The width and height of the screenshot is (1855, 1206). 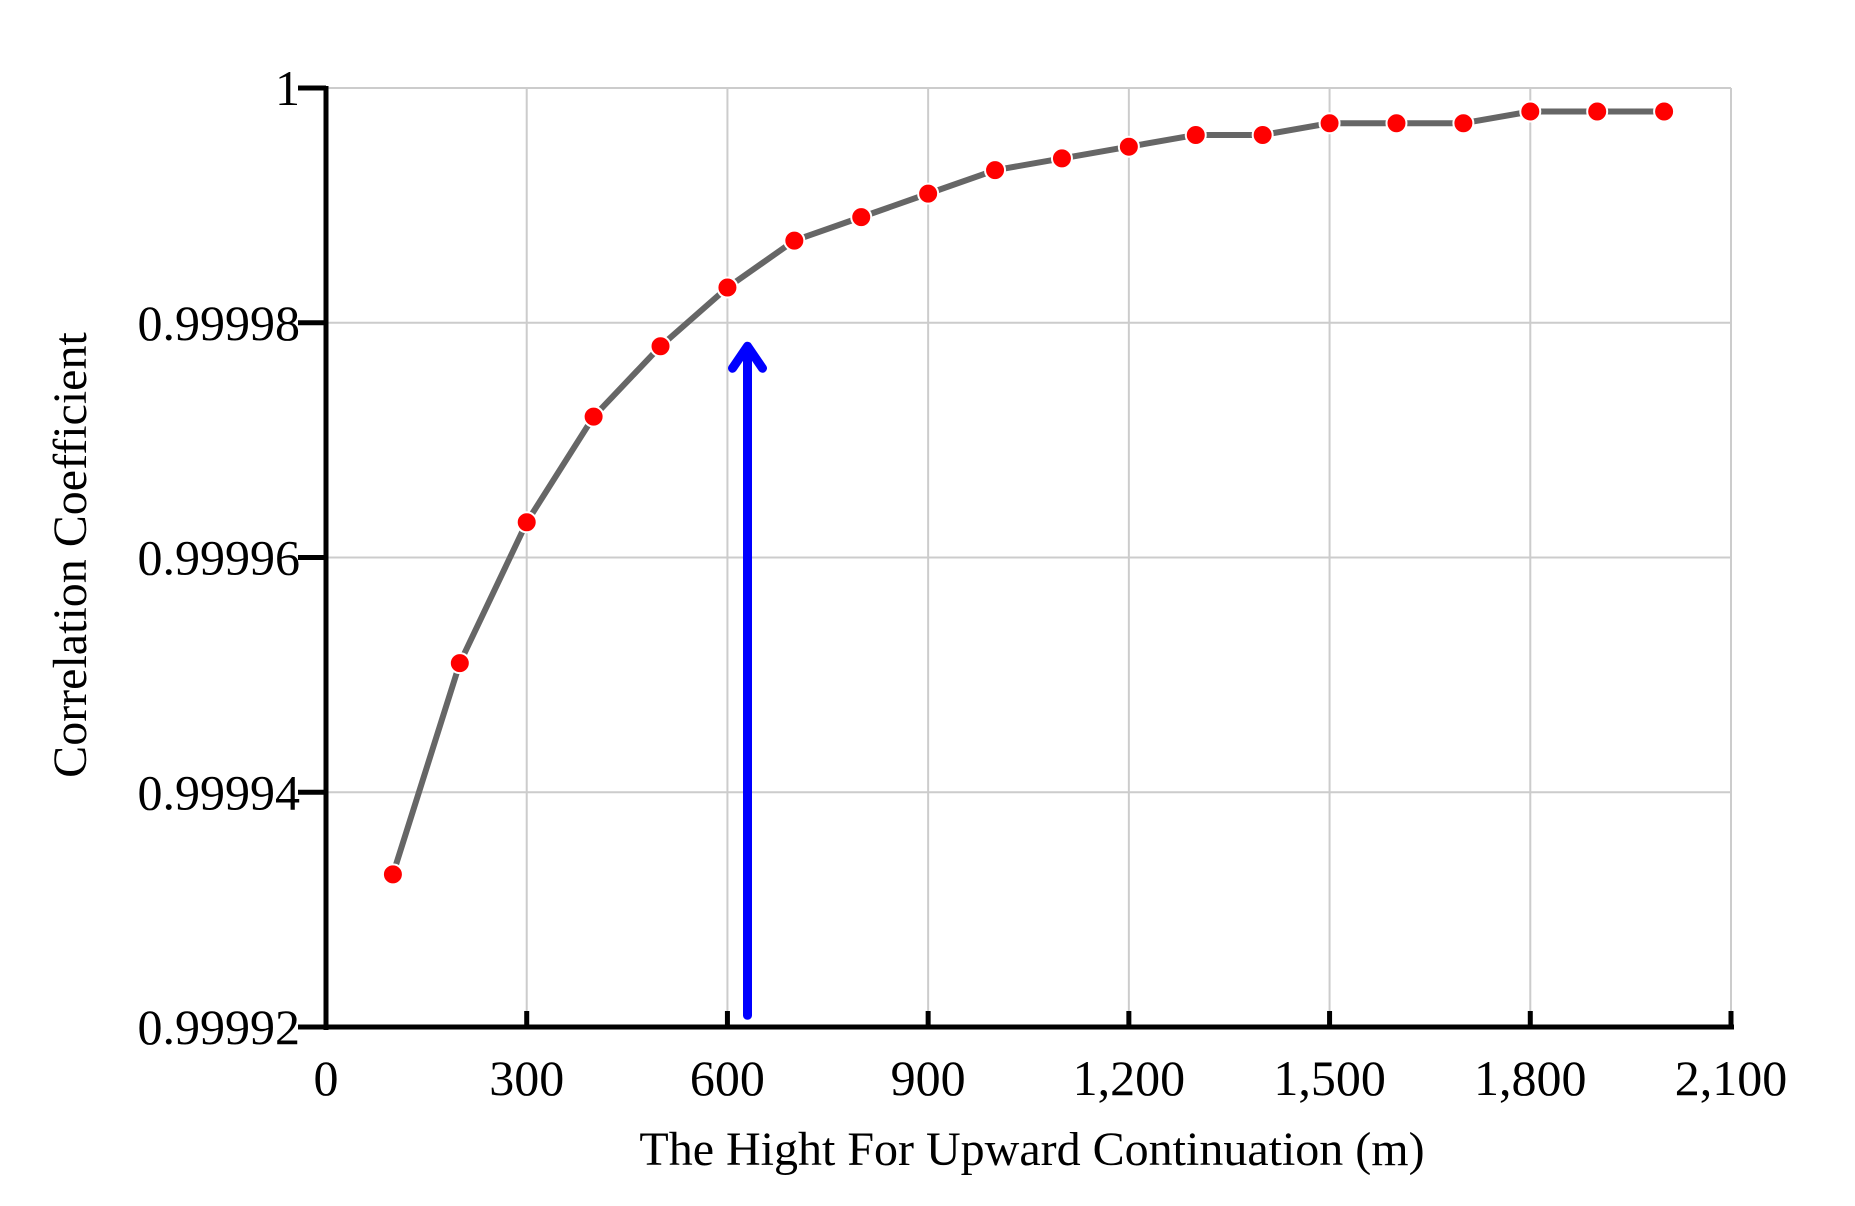 I want to click on x-tick-label: 1,500, so click(x=1329, y=1078).